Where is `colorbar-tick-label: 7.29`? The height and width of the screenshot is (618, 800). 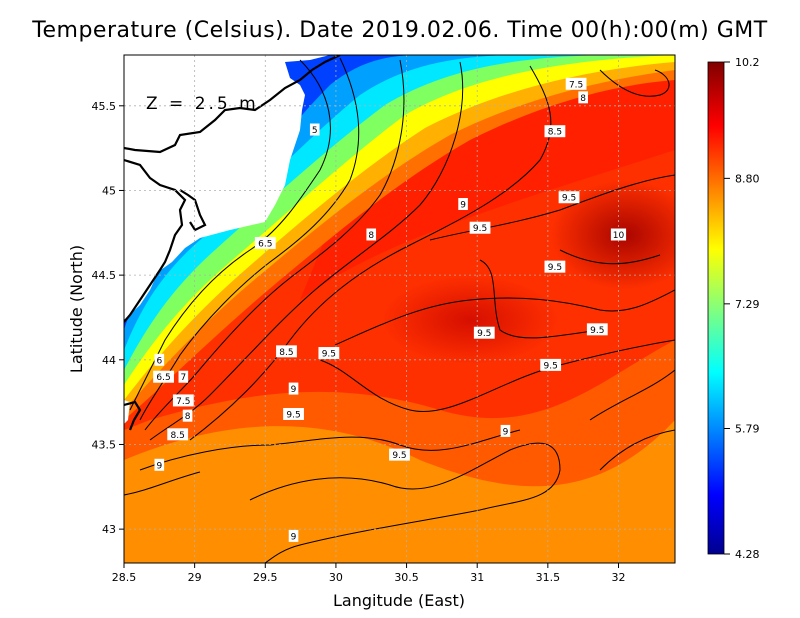 colorbar-tick-label: 7.29 is located at coordinates (747, 304).